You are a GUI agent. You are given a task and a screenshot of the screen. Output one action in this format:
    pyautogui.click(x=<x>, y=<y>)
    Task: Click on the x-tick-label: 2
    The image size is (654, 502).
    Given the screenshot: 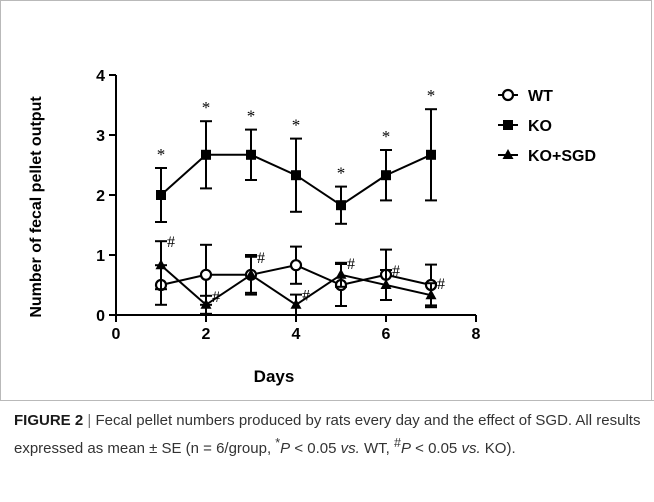 What is the action you would take?
    pyautogui.click(x=206, y=334)
    